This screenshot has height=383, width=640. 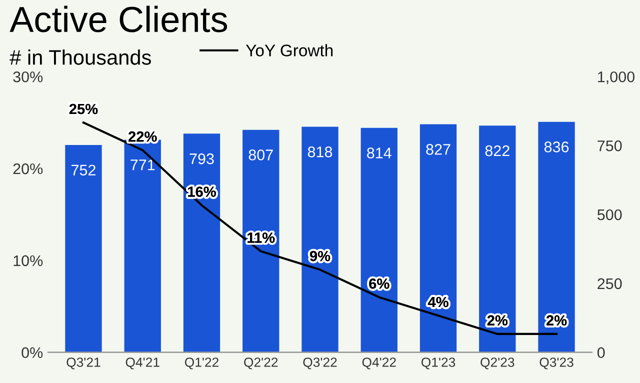 What do you see at coordinates (261, 237) in the screenshot?
I see `data-label: 11%` at bounding box center [261, 237].